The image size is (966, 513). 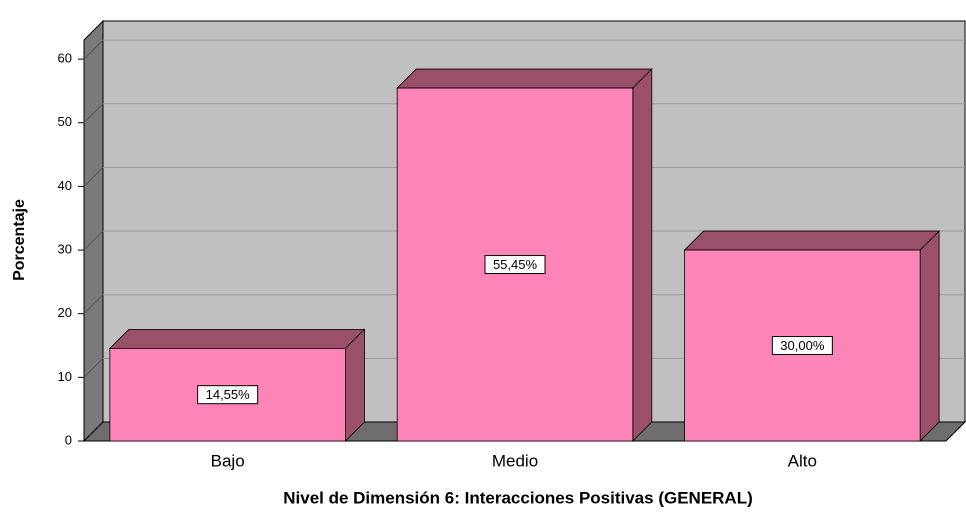 What do you see at coordinates (65, 185) in the screenshot?
I see `y-tick-label: 40` at bounding box center [65, 185].